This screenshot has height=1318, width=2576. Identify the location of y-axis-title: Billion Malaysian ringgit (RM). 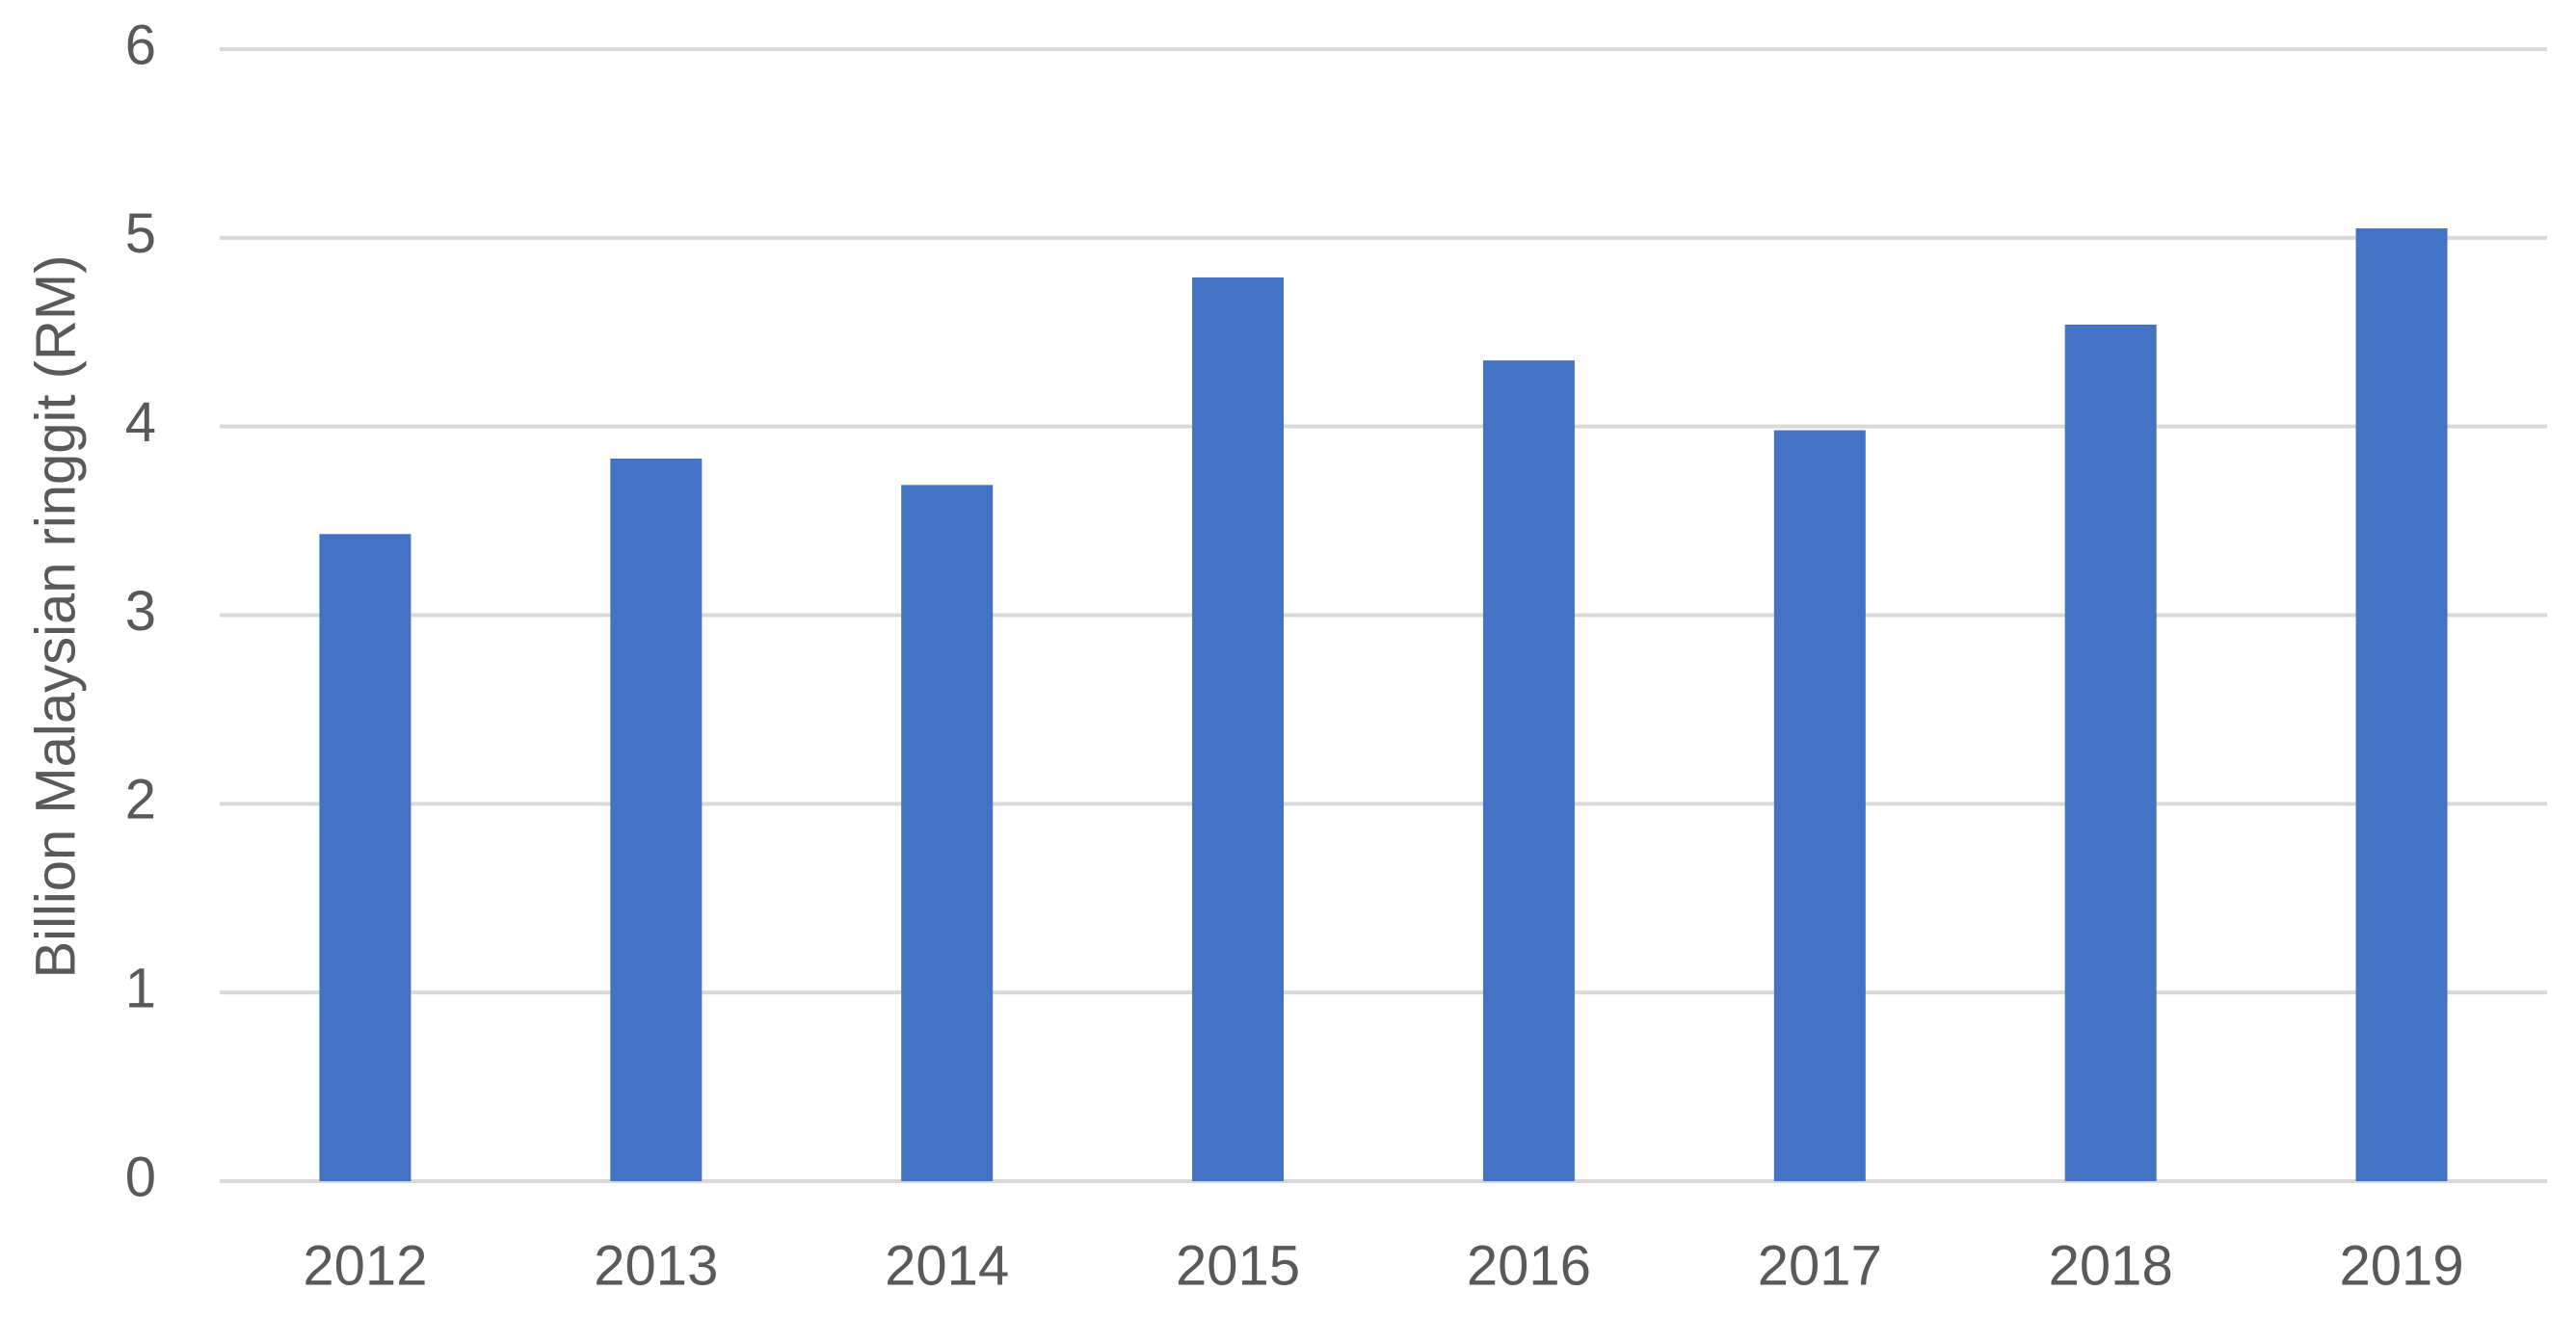
(55, 617).